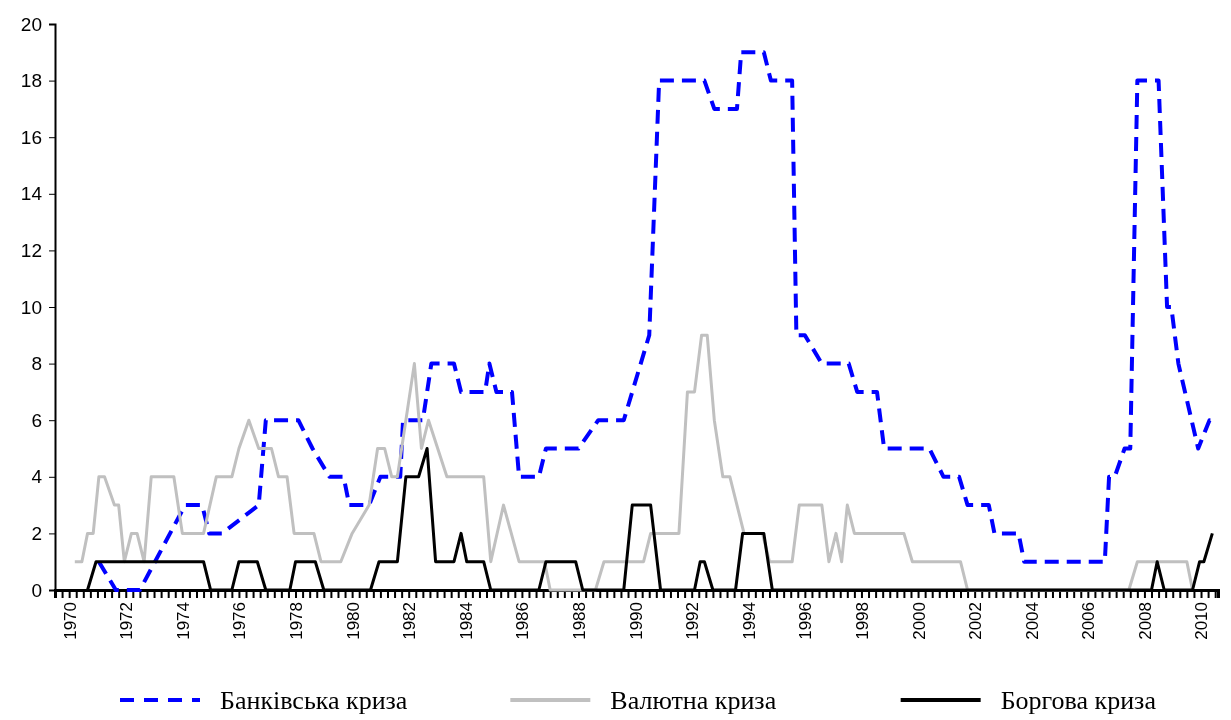  What do you see at coordinates (749, 621) in the screenshot?
I see `x-tick-label: 1994` at bounding box center [749, 621].